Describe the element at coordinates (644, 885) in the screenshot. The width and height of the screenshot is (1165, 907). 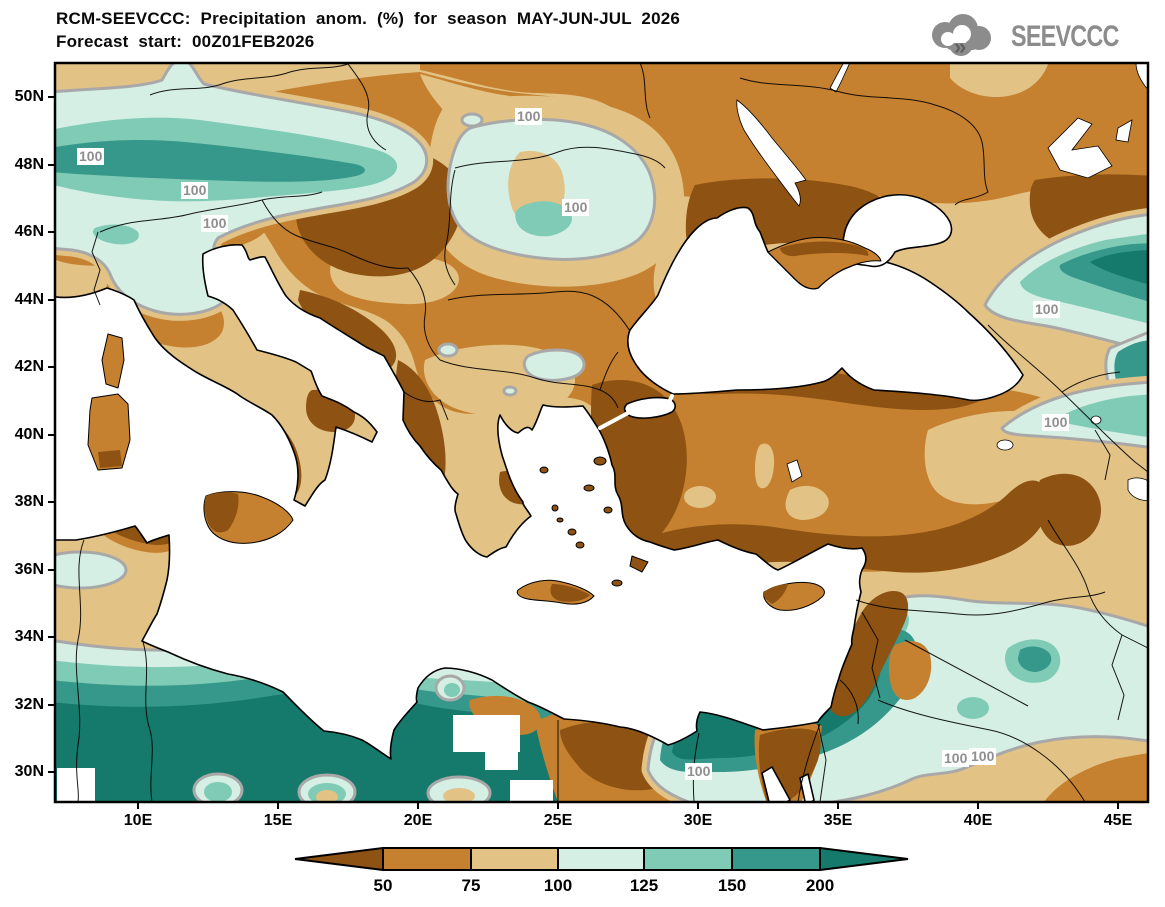
I see `colorbar-value-label: 125` at that location.